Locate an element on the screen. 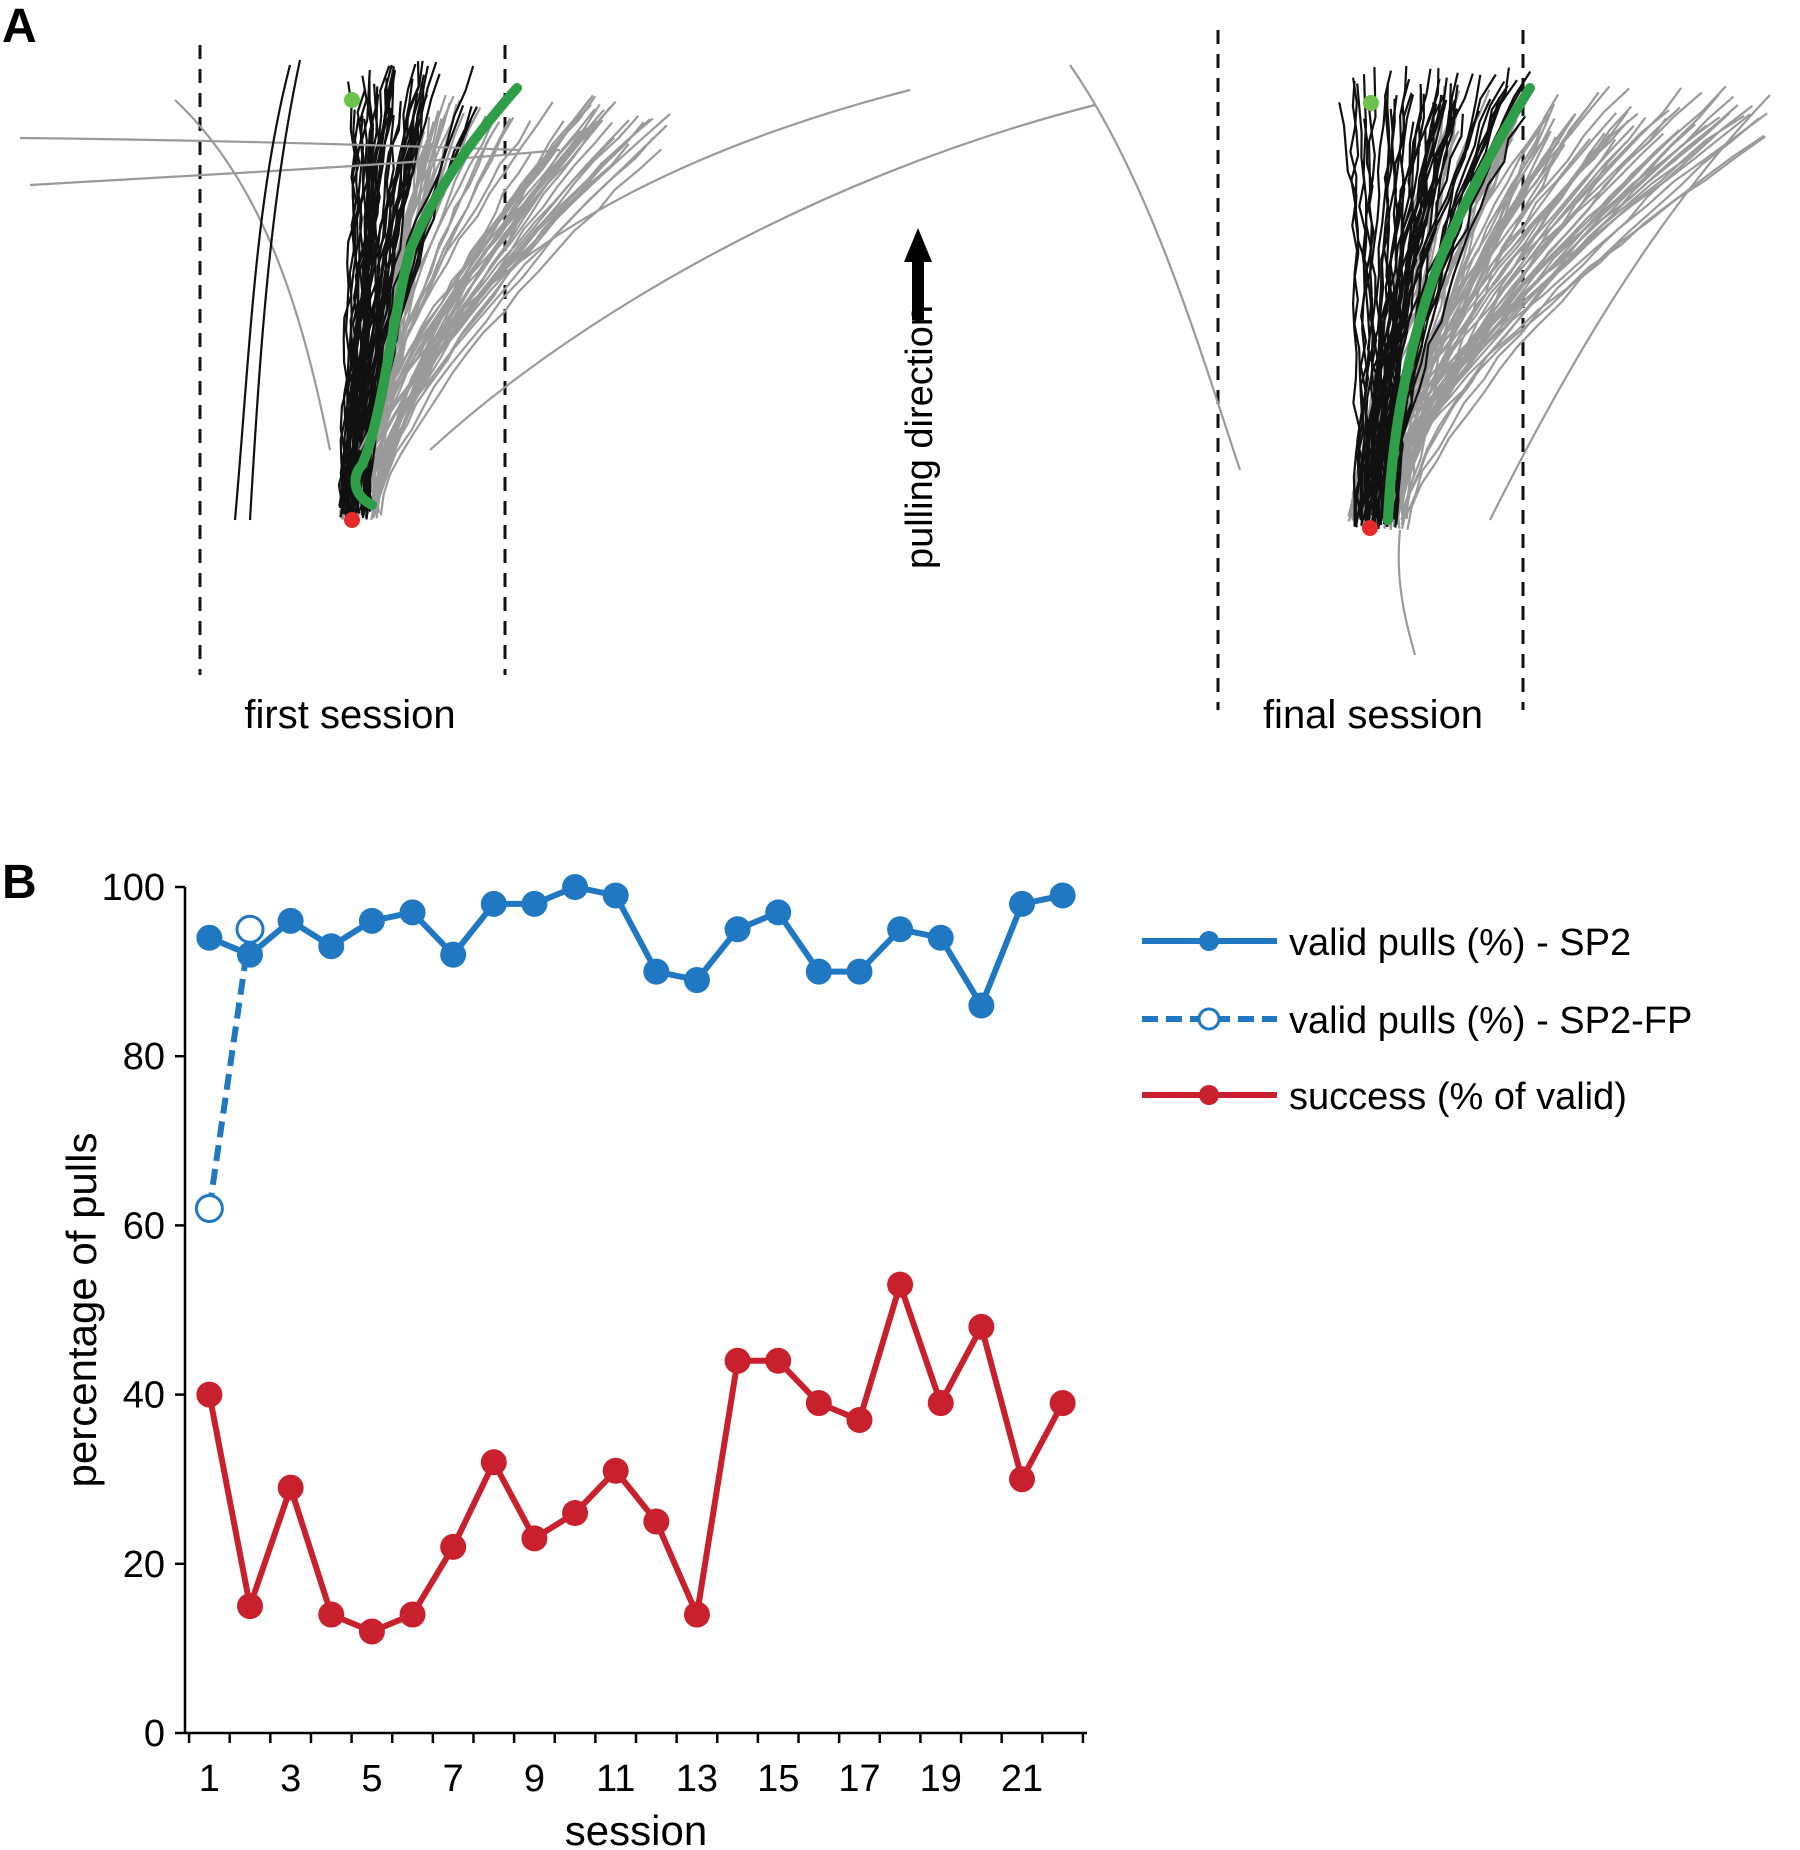 Image resolution: width=1800 pixels, height=1850 pixels. legend-item-valid-sp2: valid pulls (%) - SP2 is located at coordinates (1386, 943).